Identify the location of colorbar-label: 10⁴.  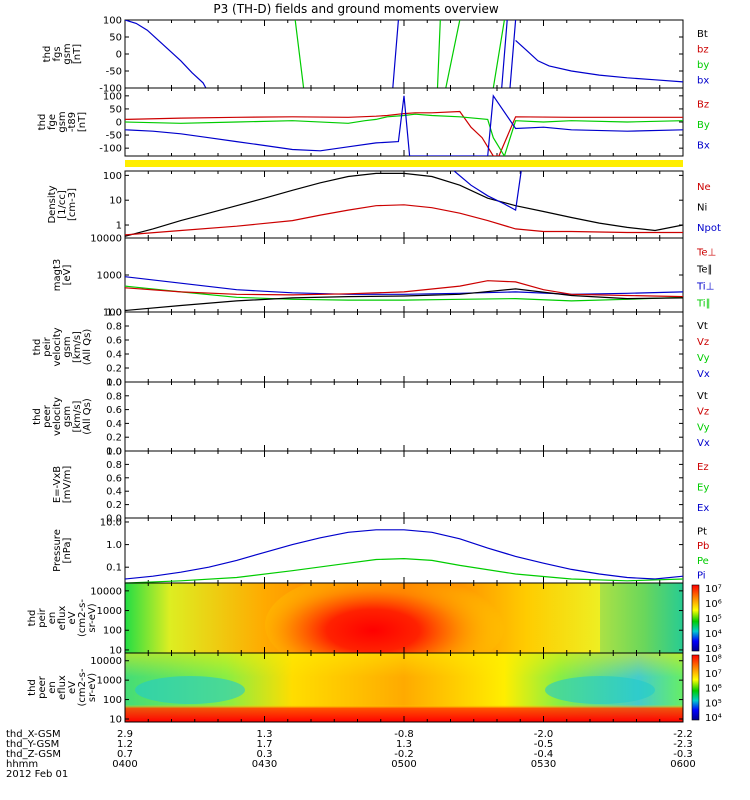
(713, 718).